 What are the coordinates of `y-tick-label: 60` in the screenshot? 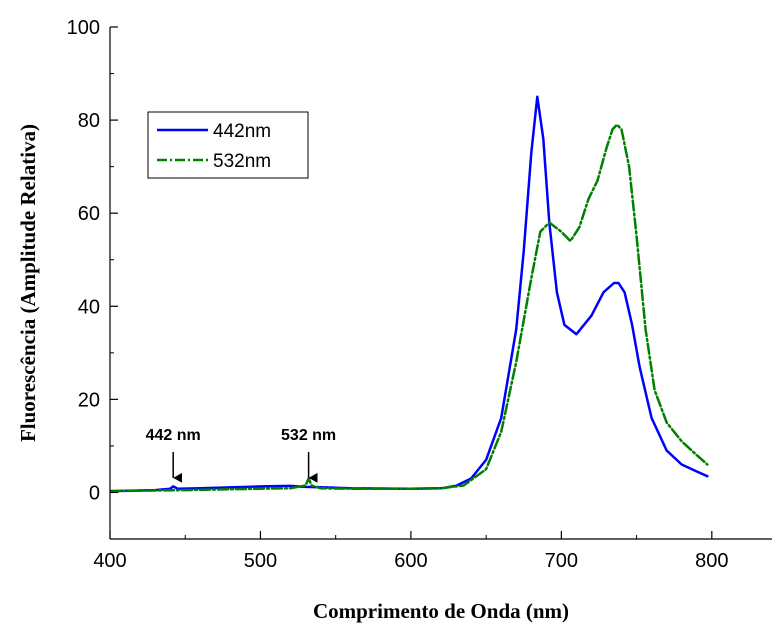 It's located at (89, 214).